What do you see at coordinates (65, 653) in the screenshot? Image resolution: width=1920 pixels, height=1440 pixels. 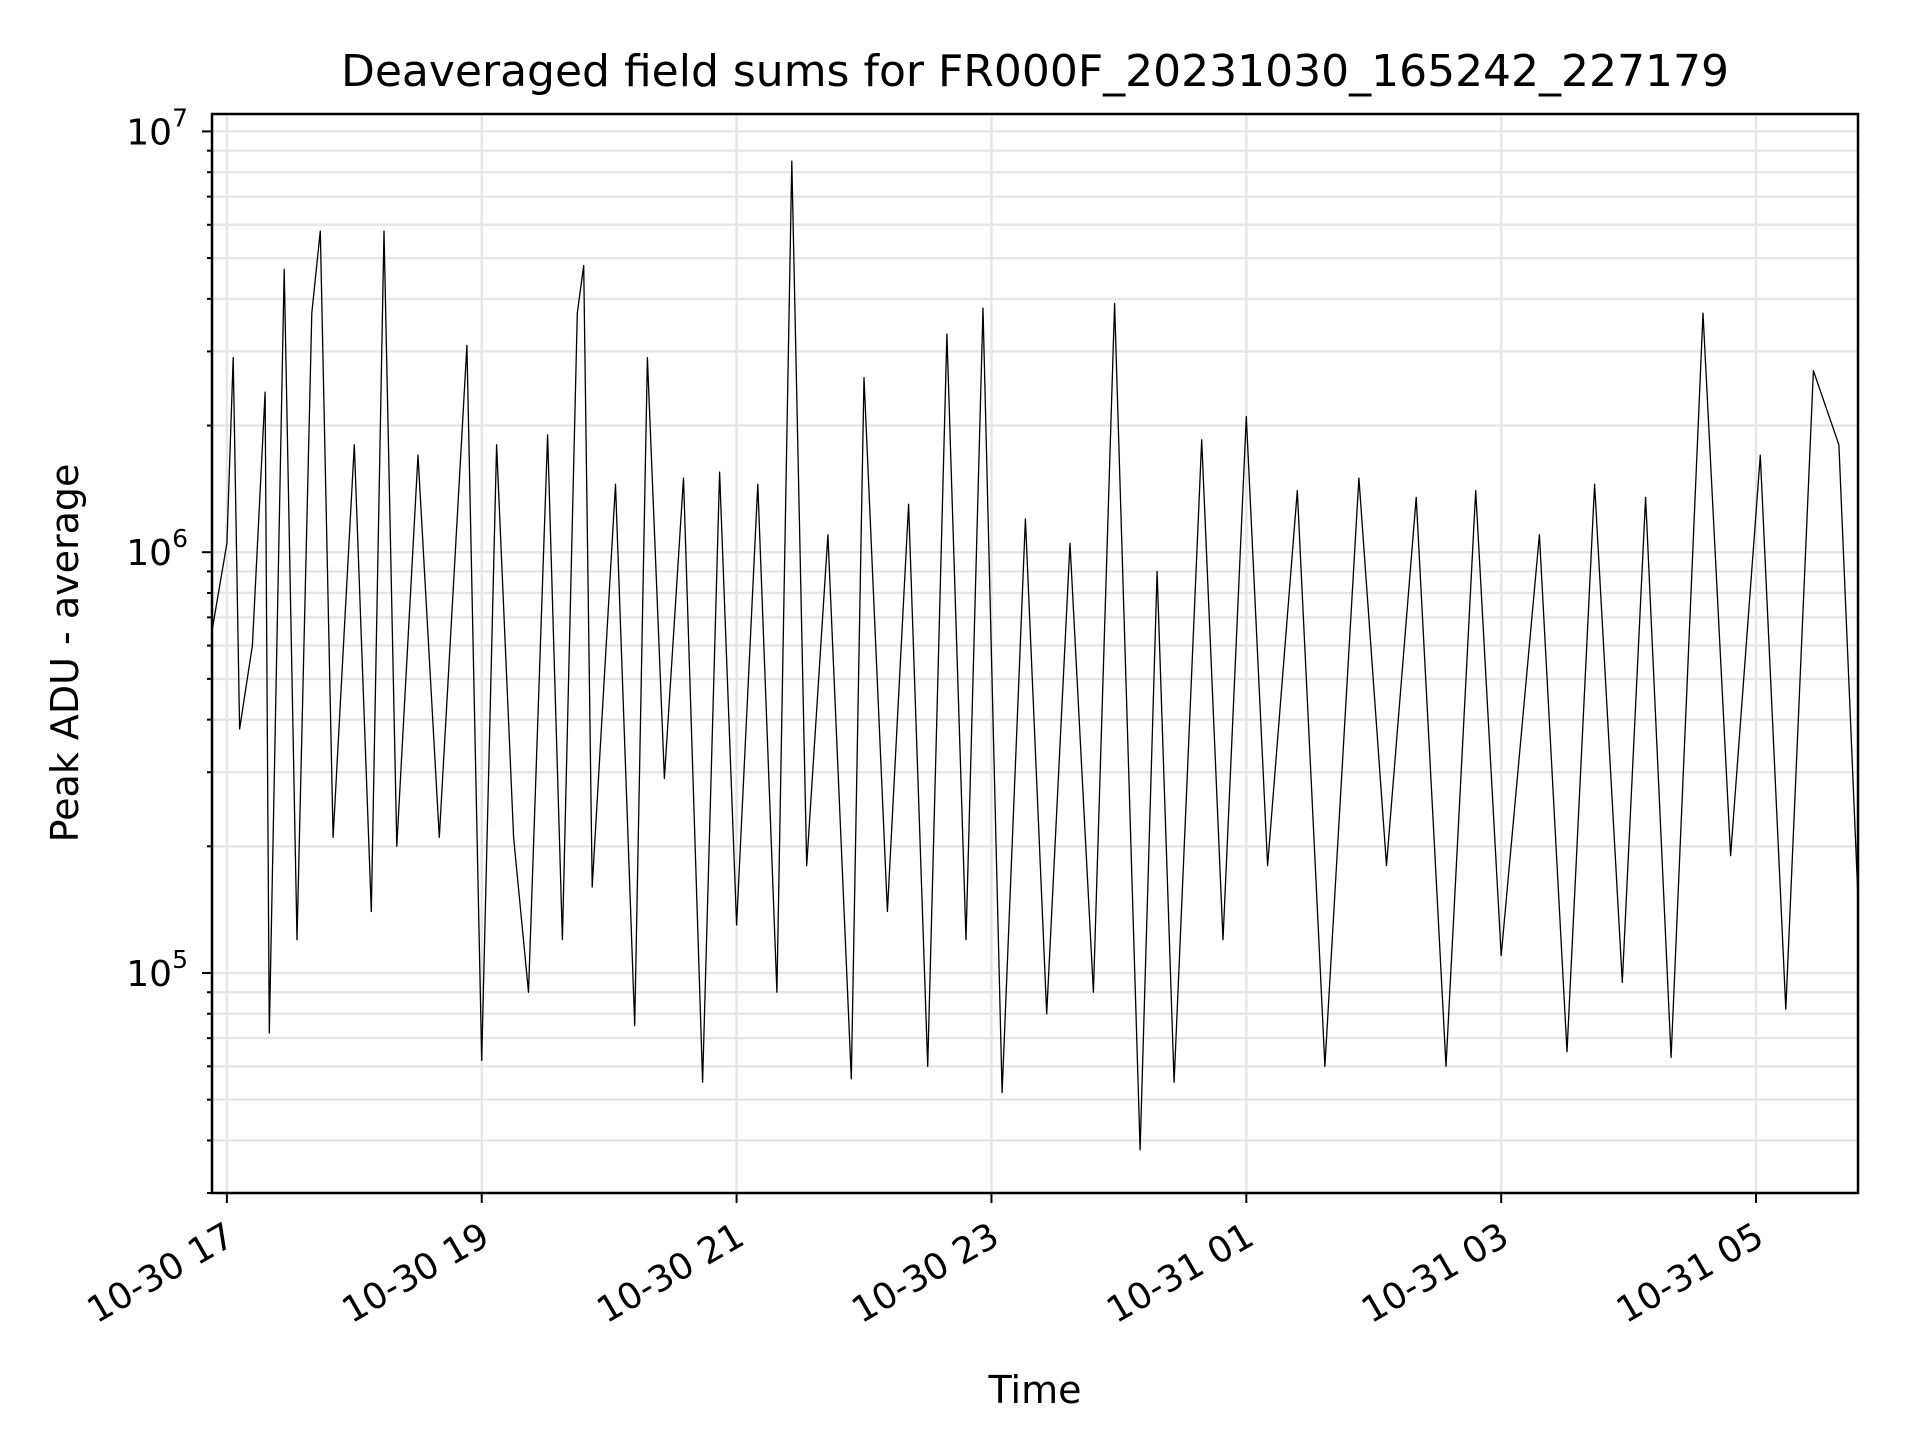 I see `y-axis-label: Peak ADU - average` at bounding box center [65, 653].